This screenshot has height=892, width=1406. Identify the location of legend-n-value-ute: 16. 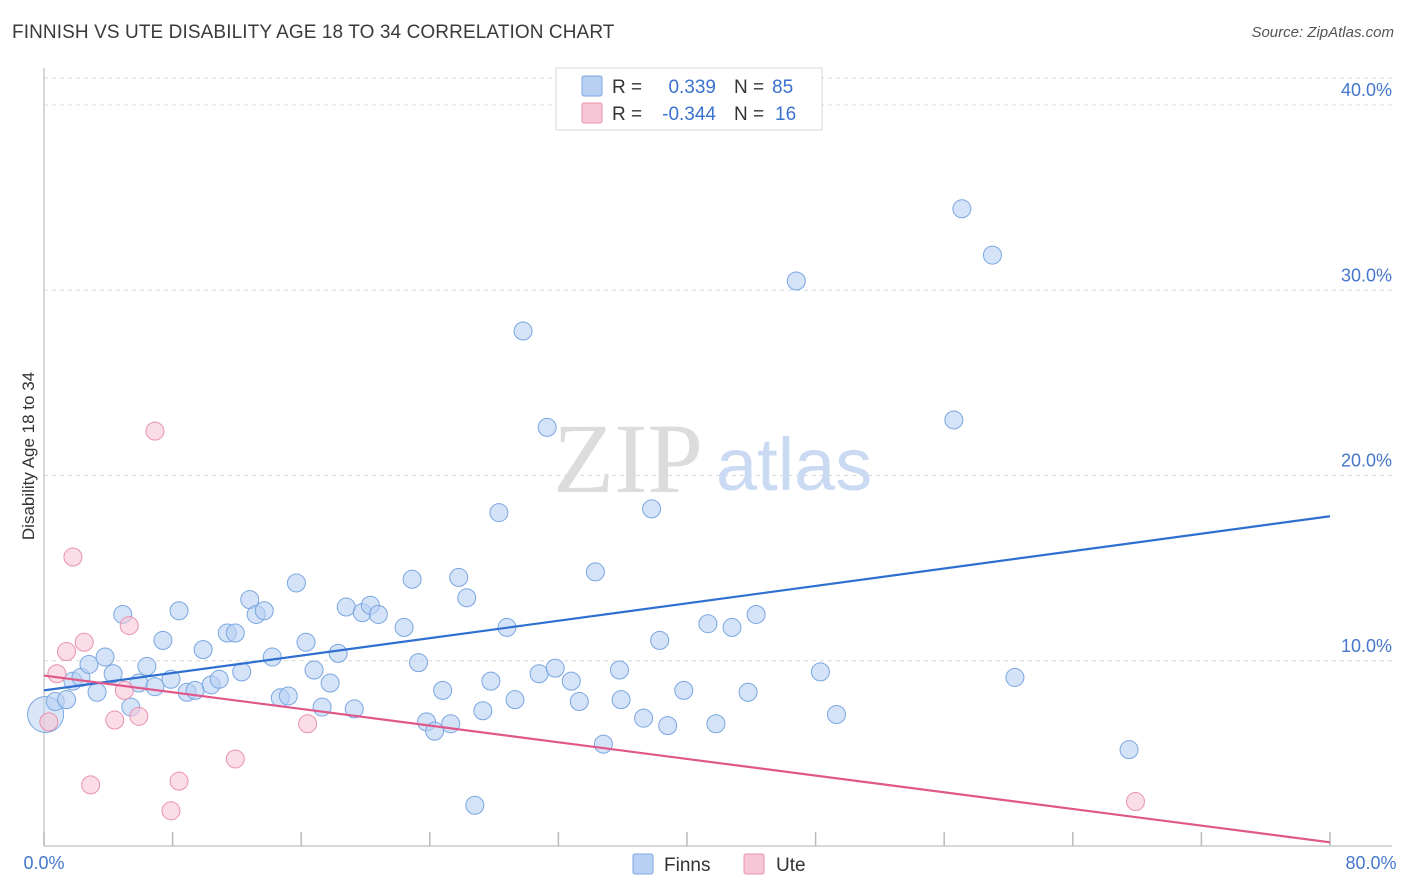
(785, 114).